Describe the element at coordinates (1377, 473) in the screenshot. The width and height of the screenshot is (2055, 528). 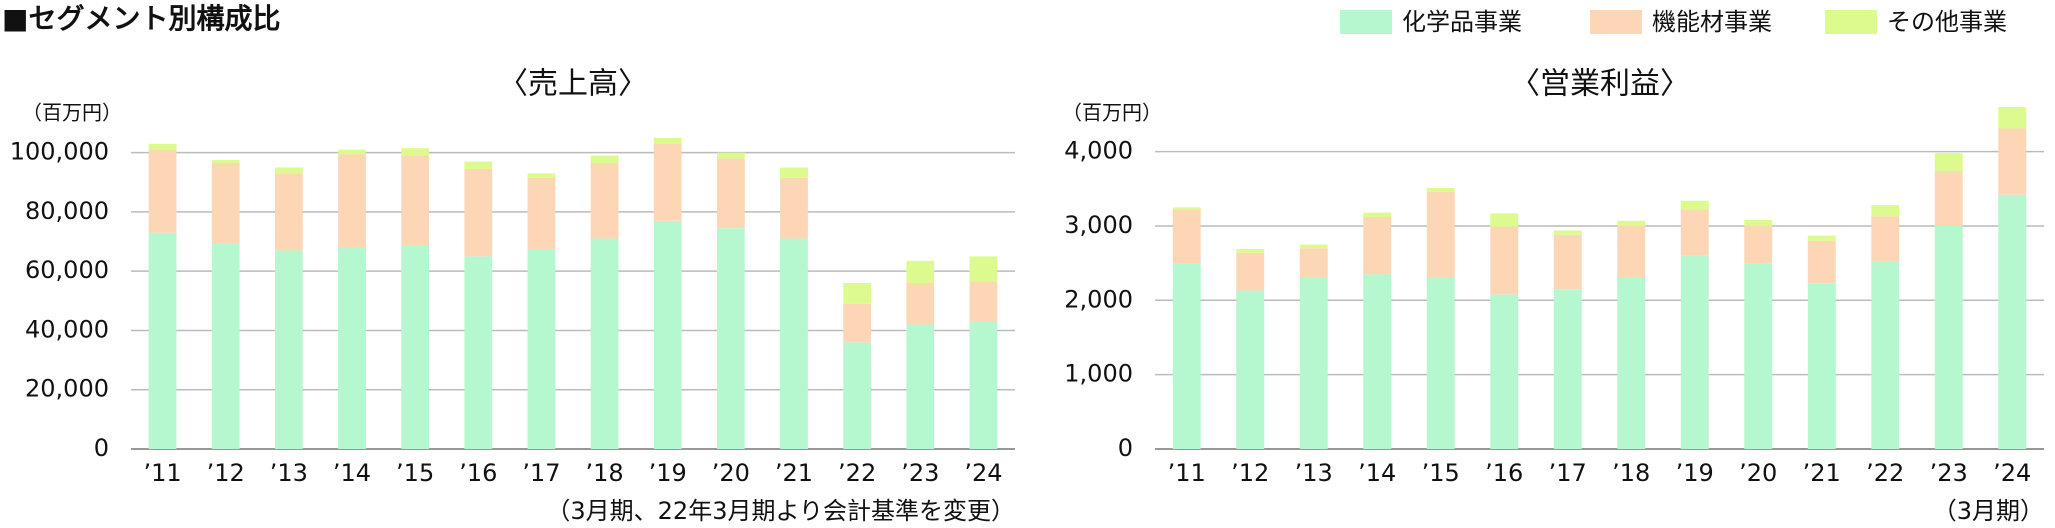
I see `x-tick-label: ’14` at that location.